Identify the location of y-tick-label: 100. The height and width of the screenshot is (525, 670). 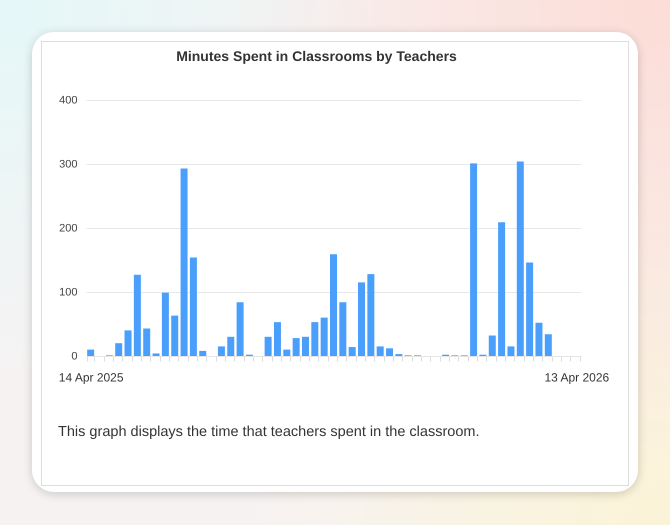
(68, 292).